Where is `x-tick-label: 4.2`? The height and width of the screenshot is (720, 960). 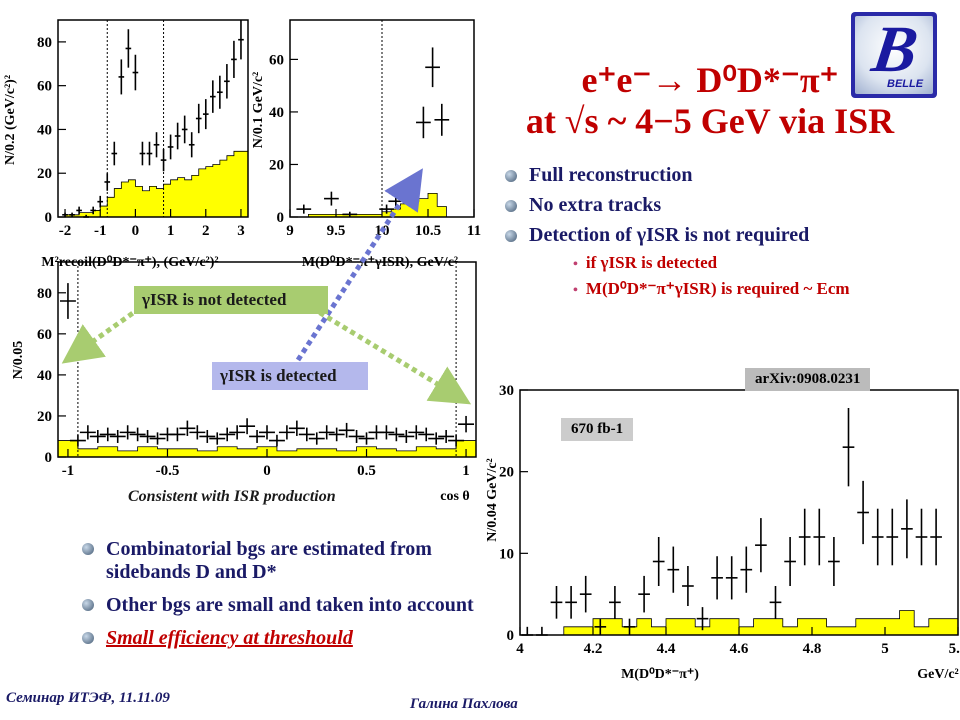 x-tick-label: 4.2 is located at coordinates (593, 649).